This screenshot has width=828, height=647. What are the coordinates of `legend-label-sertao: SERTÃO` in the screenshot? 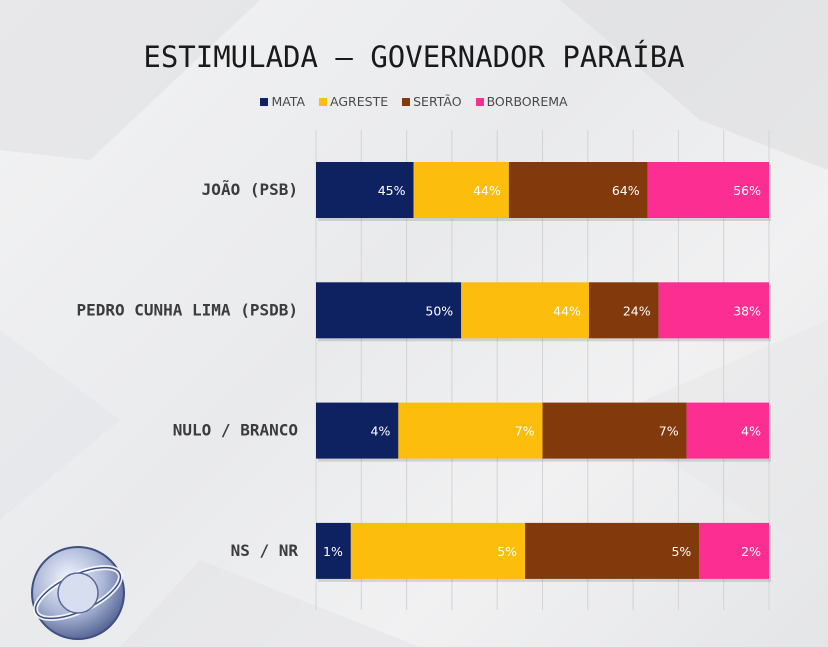 It's located at (437, 101).